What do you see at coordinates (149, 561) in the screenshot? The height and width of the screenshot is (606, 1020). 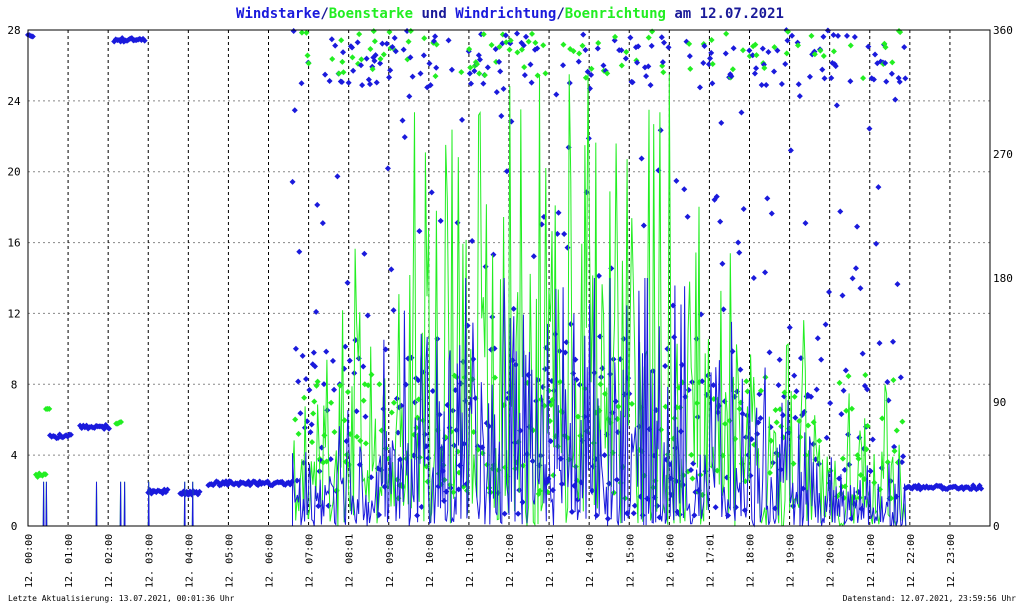 I see `x-tick-label: 12. 03:00` at bounding box center [149, 561].